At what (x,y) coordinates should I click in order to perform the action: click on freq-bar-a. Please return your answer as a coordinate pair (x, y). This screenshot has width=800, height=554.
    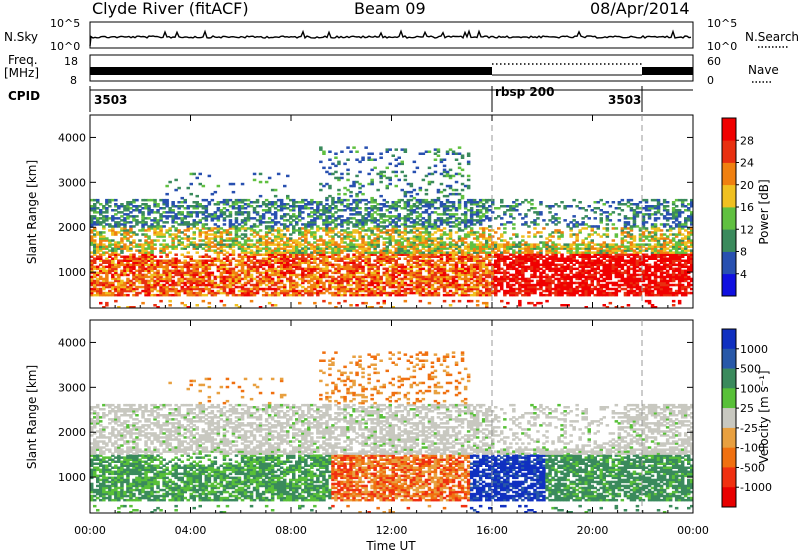
    Looking at the image, I should click on (291, 71).